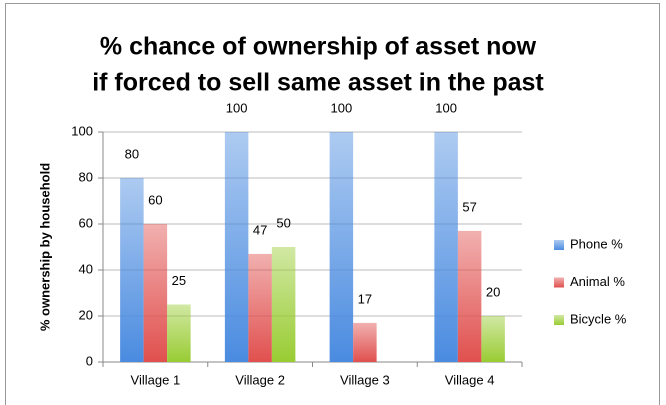 Image resolution: width=666 pixels, height=405 pixels. Describe the element at coordinates (365, 379) in the screenshot. I see `x-tick-label: Village 3` at that location.